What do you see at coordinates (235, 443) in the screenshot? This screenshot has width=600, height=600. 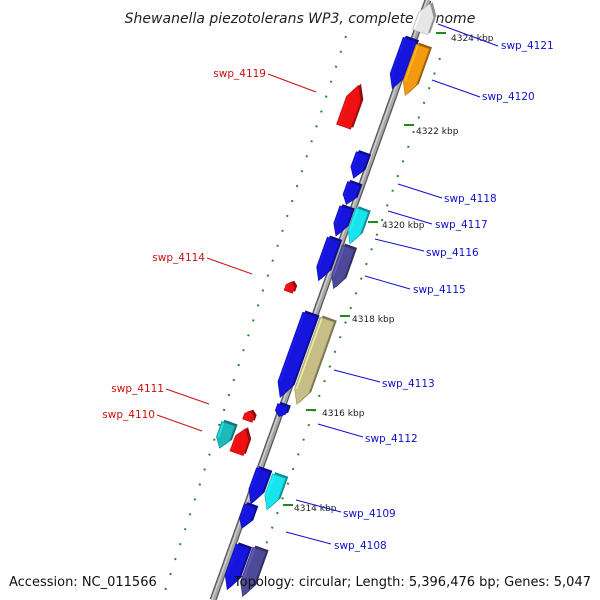 I see `gene-swp-4110-highlight` at bounding box center [235, 443].